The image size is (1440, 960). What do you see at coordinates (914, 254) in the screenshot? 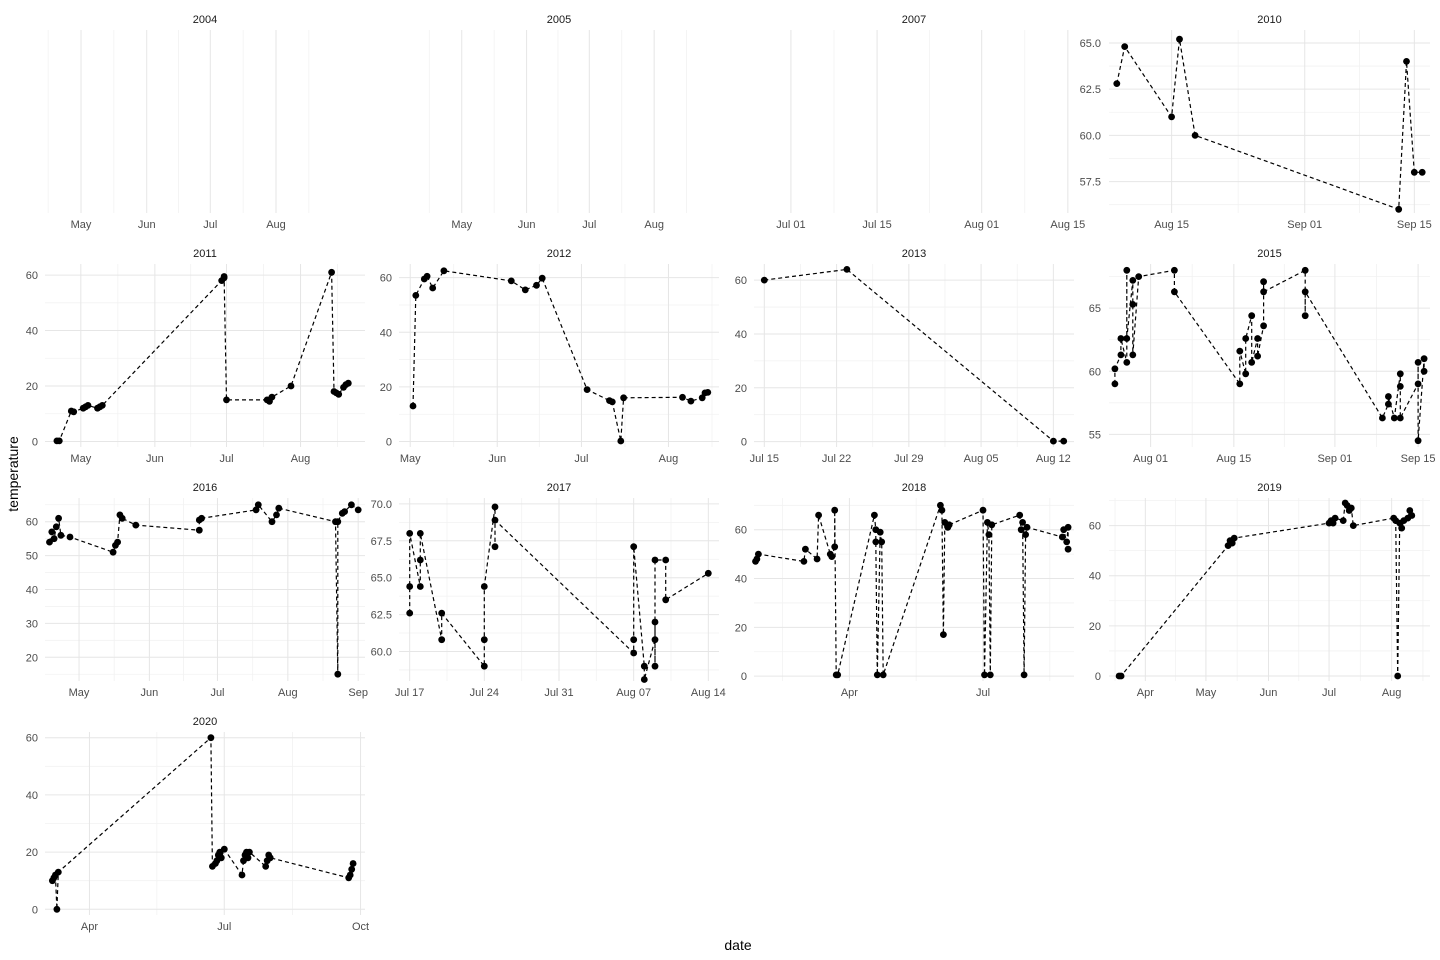
I see `panel-title: 2013` at bounding box center [914, 254].